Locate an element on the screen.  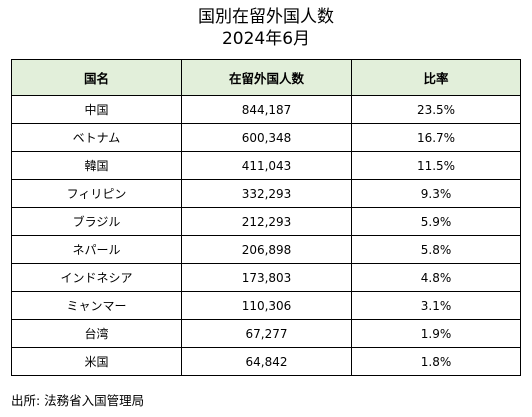
count-cell: 67,277 is located at coordinates (266, 333).